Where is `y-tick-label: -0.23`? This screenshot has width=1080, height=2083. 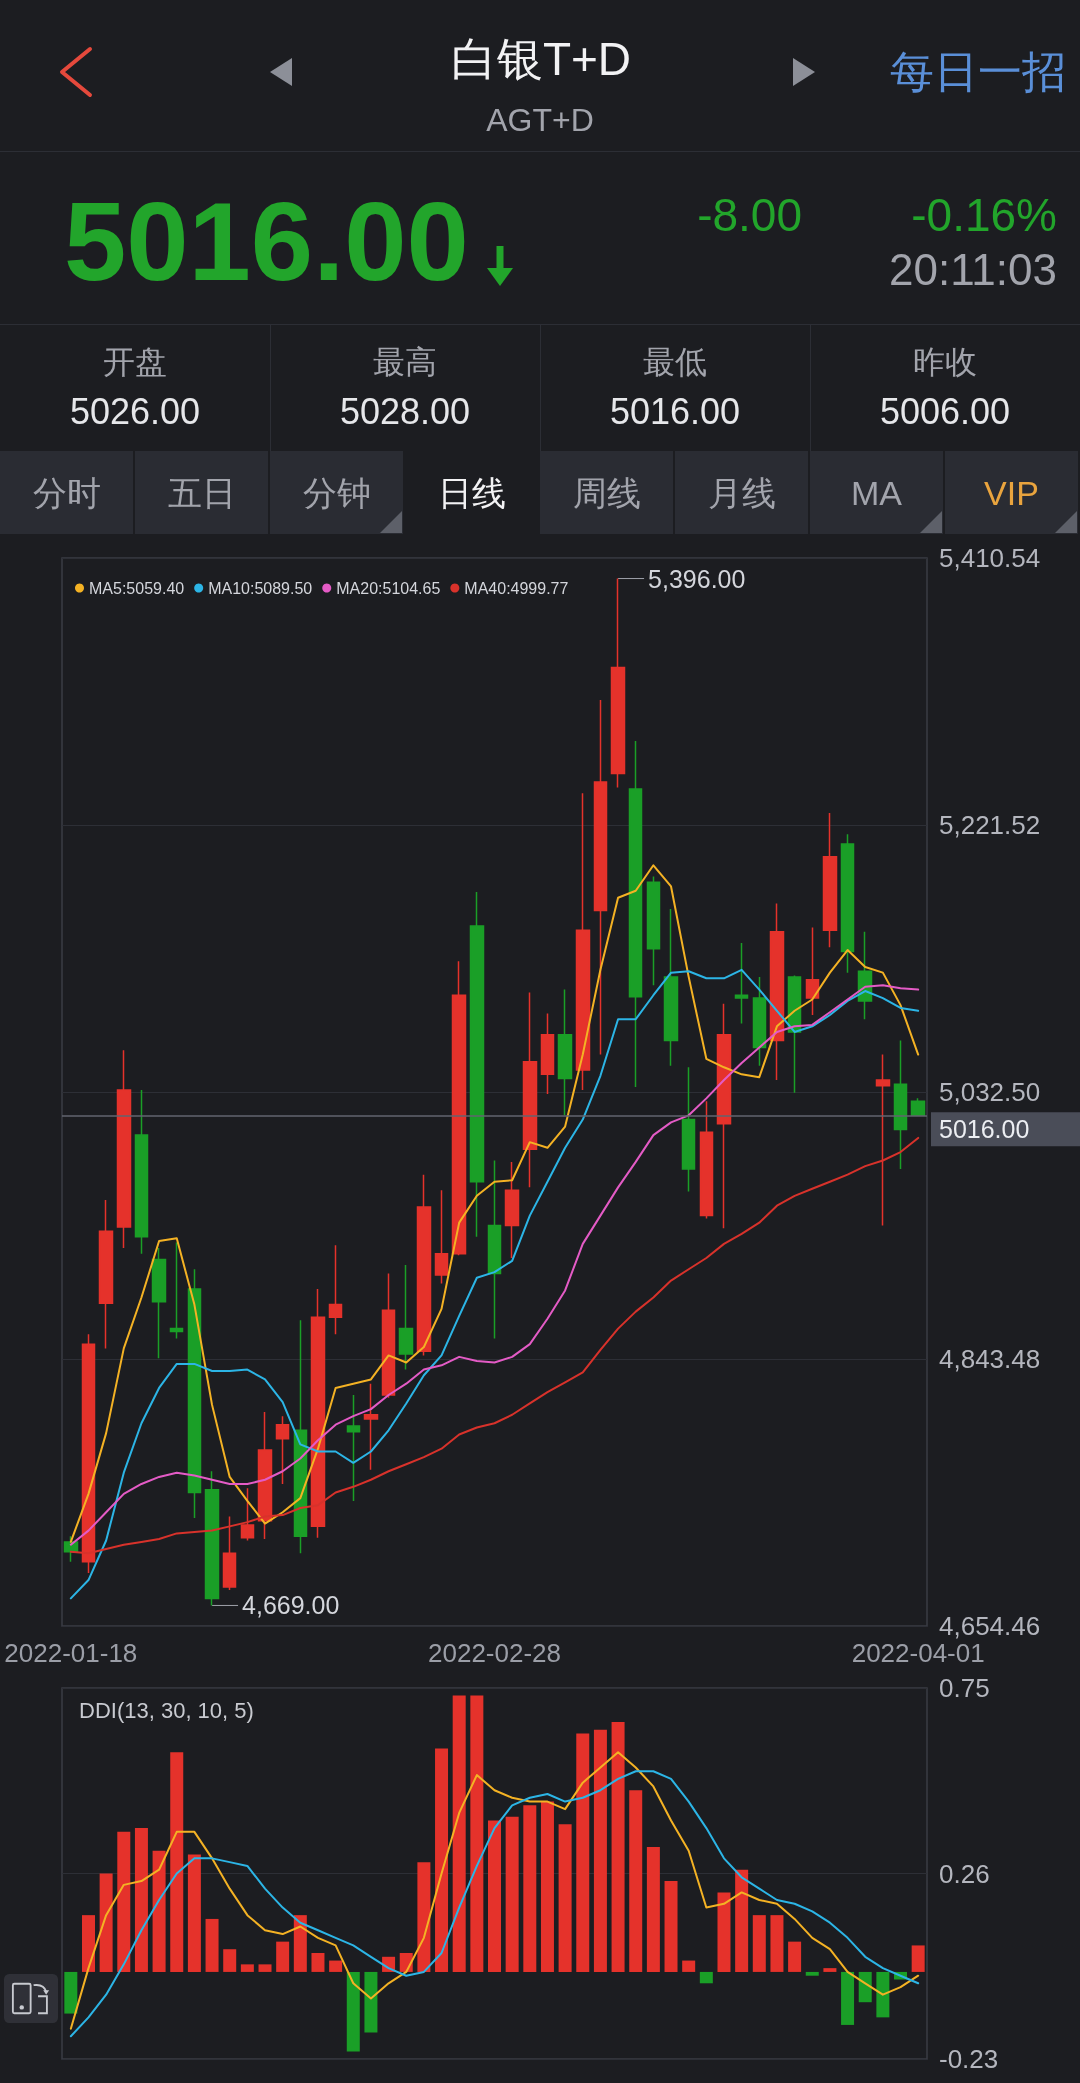
y-tick-label: -0.23 is located at coordinates (969, 2059).